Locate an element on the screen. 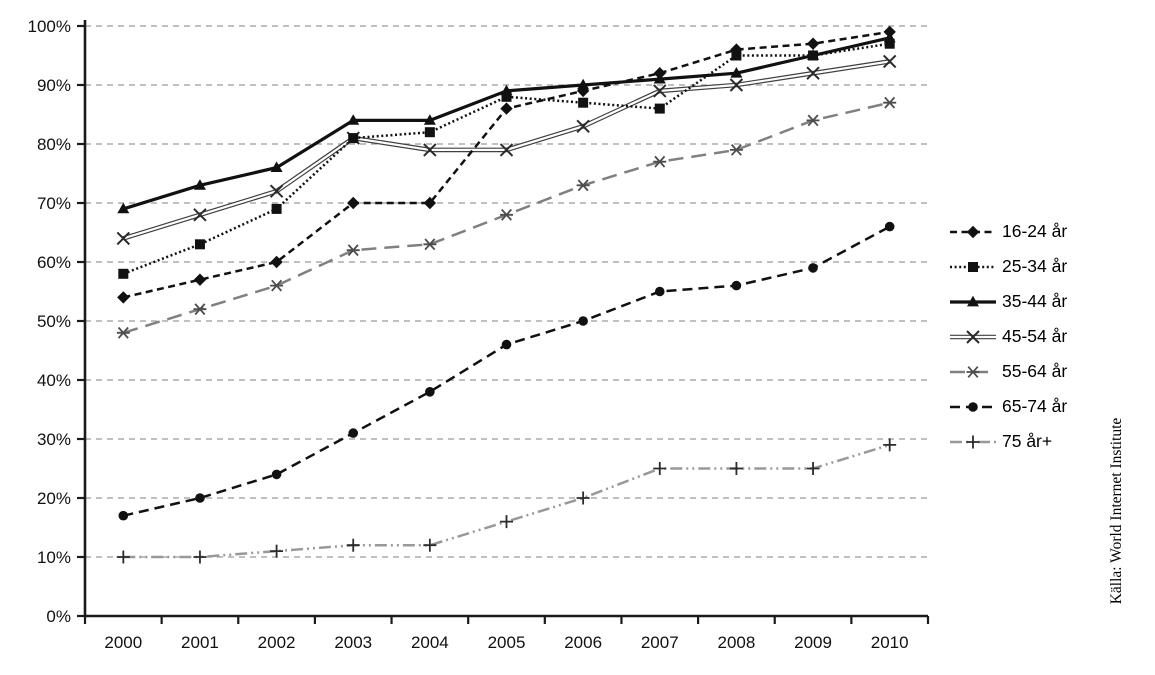 The image size is (1155, 675). legend-item-65-74-r: 65-74 år is located at coordinates (1007, 406).